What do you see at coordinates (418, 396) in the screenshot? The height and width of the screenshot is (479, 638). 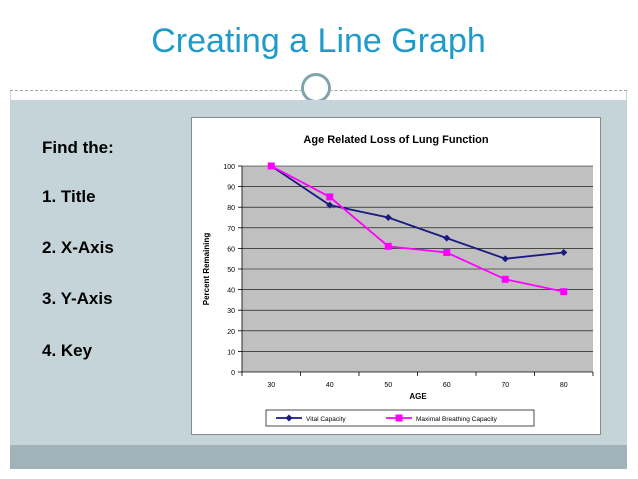 I see `x-axis-label: AGE` at bounding box center [418, 396].